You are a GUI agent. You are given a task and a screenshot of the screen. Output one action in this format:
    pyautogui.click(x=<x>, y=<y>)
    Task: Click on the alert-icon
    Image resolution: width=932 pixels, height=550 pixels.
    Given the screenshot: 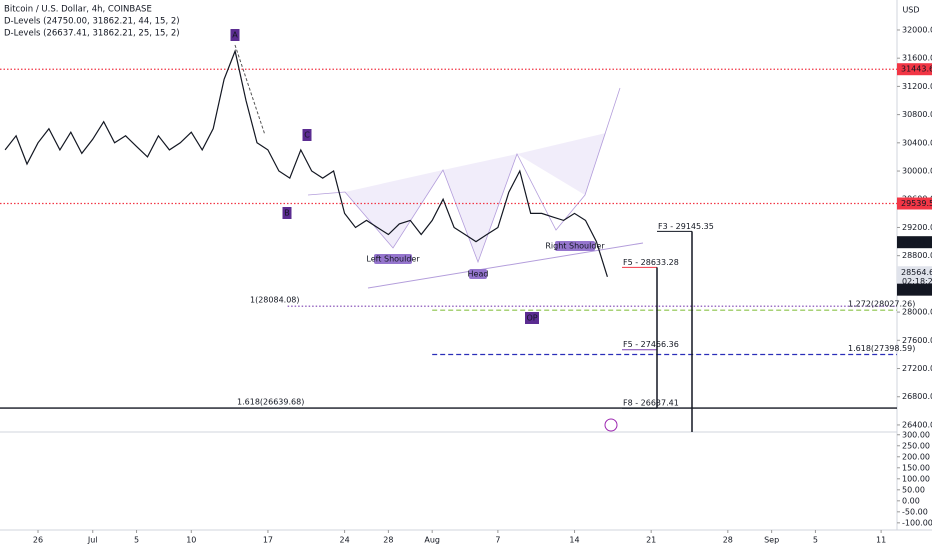 What is the action you would take?
    pyautogui.click(x=611, y=425)
    